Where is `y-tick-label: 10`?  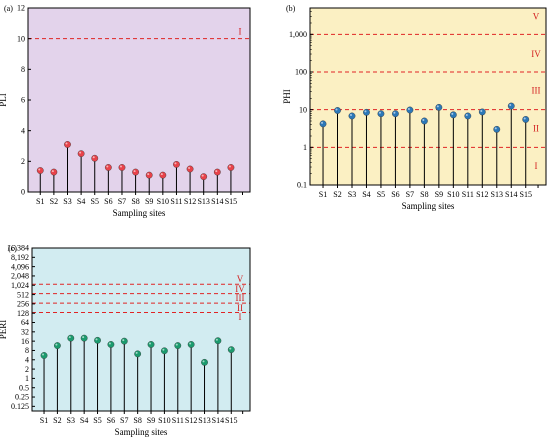
y-tick-label: 10 is located at coordinates (303, 109).